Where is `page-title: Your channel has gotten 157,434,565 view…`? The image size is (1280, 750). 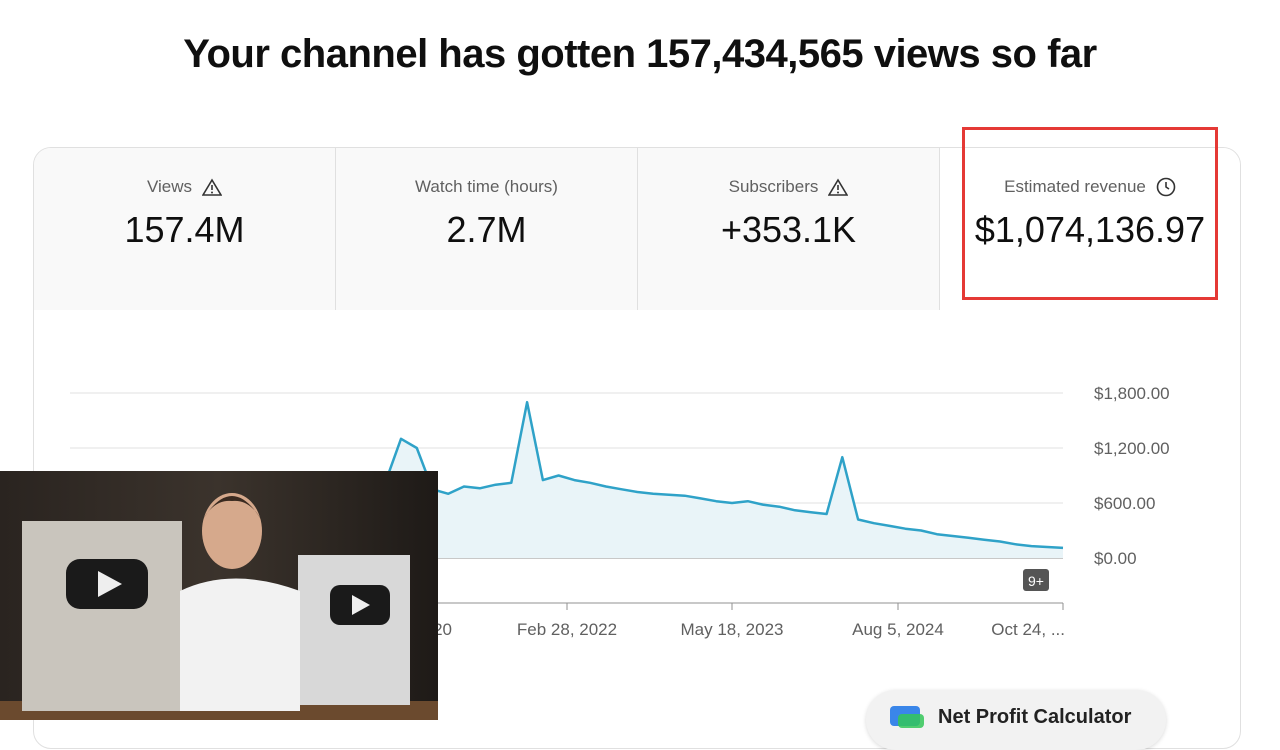
page-title: Your channel has gotten 157,434,565 view… is located at coordinates (640, 54).